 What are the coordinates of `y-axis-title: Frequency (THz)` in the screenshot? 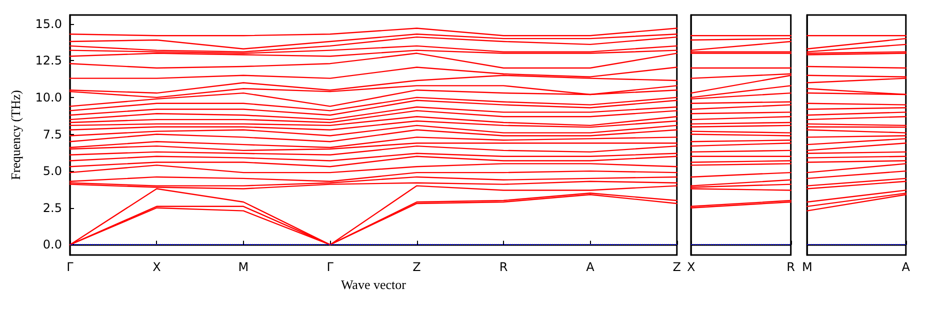 It's located at (15, 135).